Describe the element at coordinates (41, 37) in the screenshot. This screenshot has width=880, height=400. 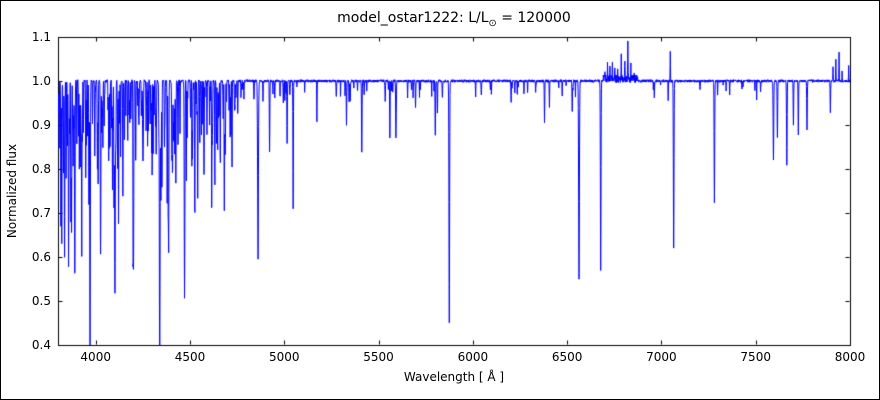
I see `y-tick-label: 1.1` at that location.